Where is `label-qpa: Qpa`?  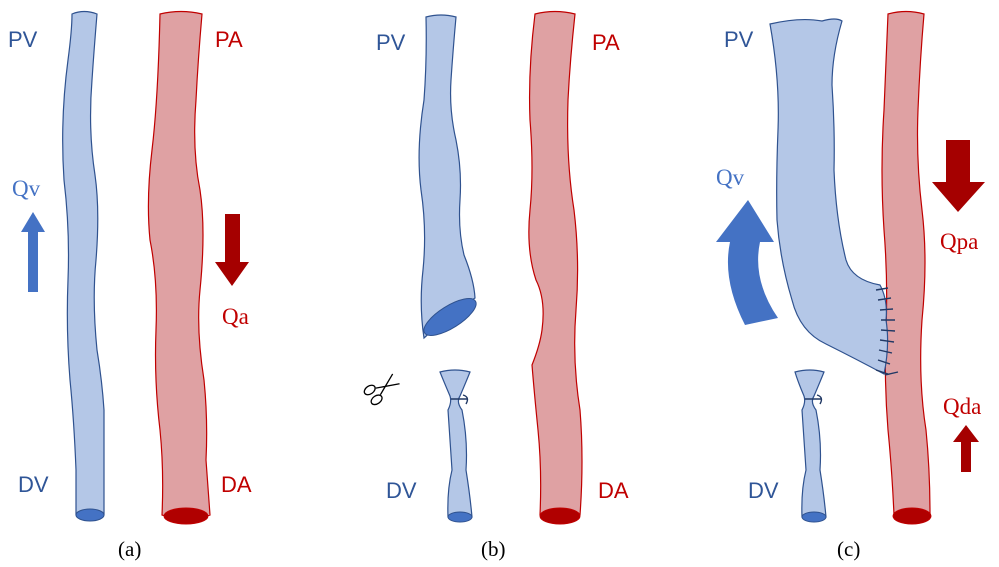 label-qpa: Qpa is located at coordinates (959, 241).